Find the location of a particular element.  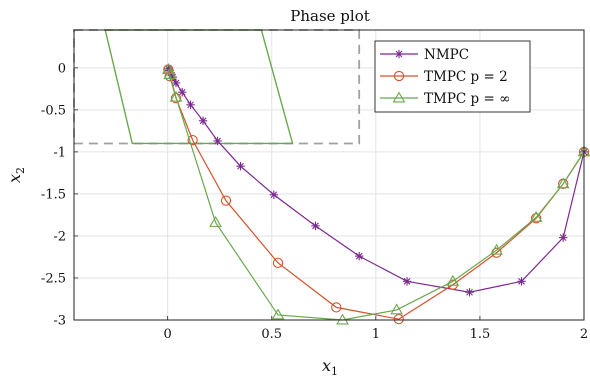

inset-region is located at coordinates (217, 87).